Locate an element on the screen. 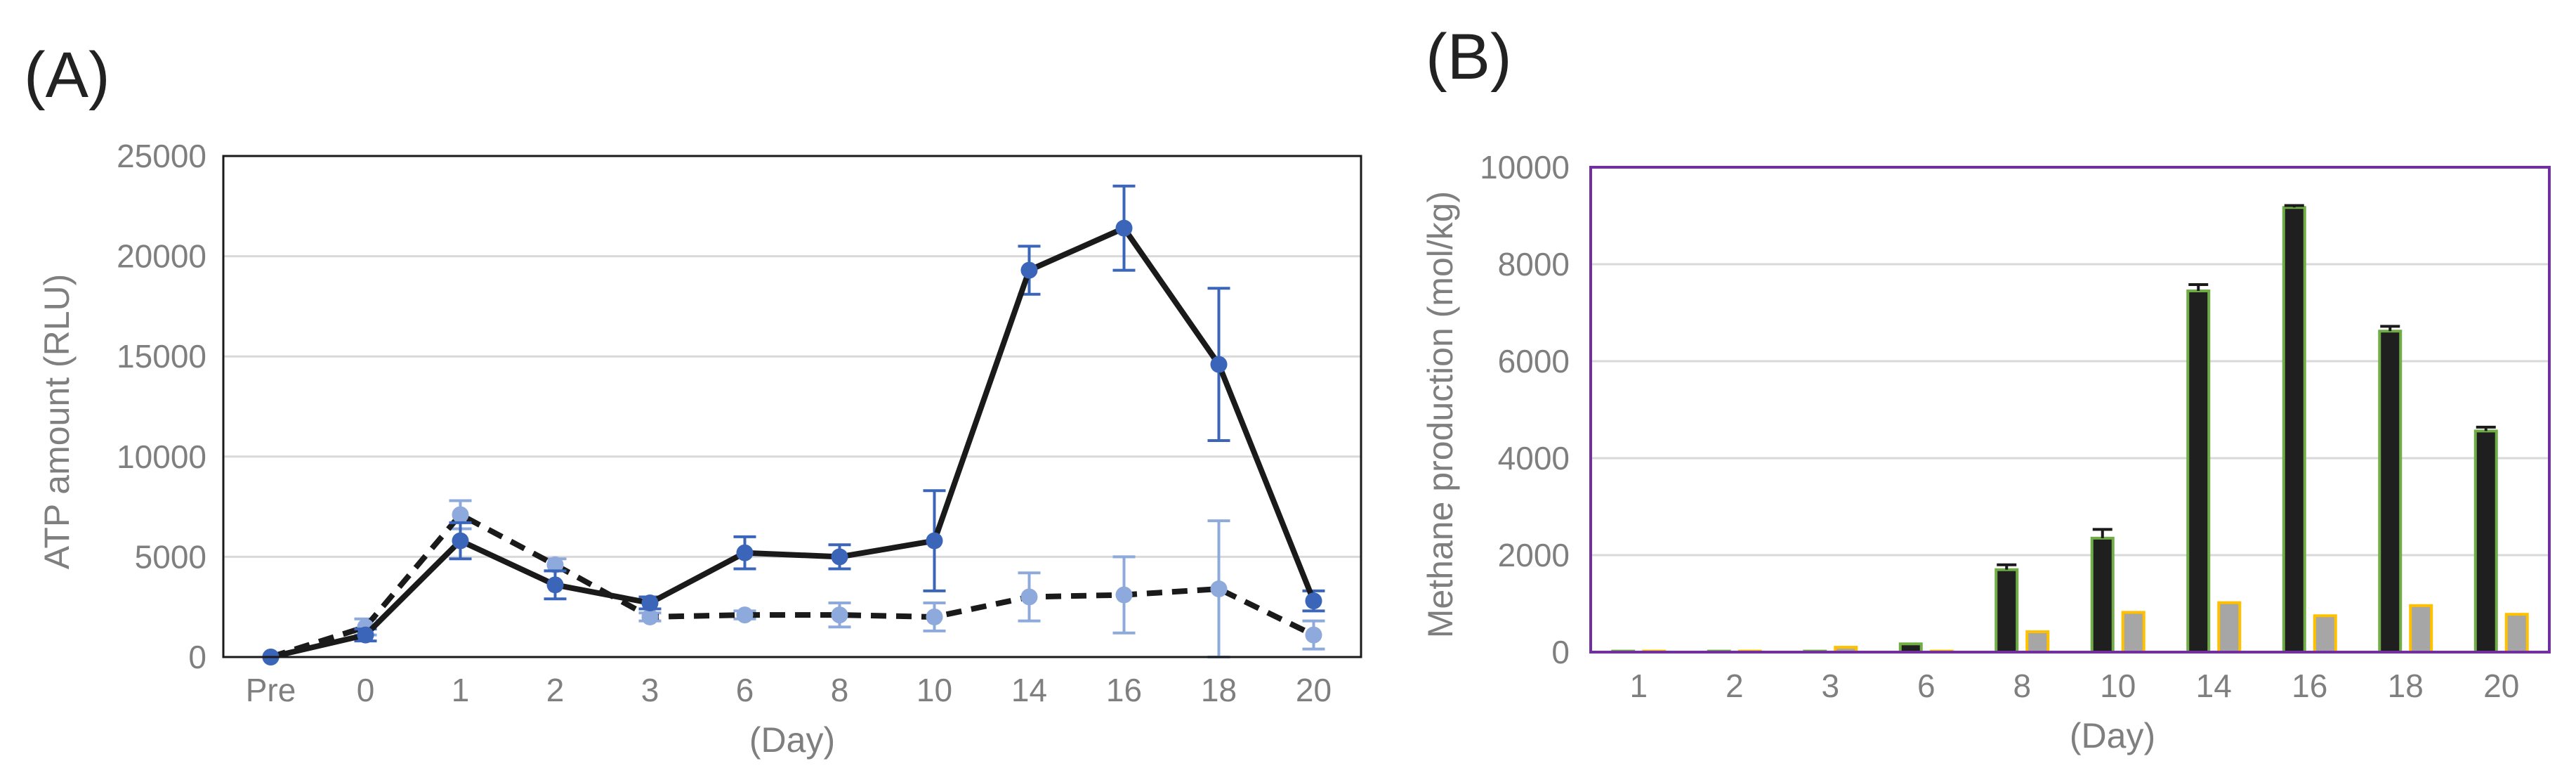 The image size is (2576, 780). panel-b-y-ticks: 0 2000 4000 6000 8000 10000 is located at coordinates (1525, 409).